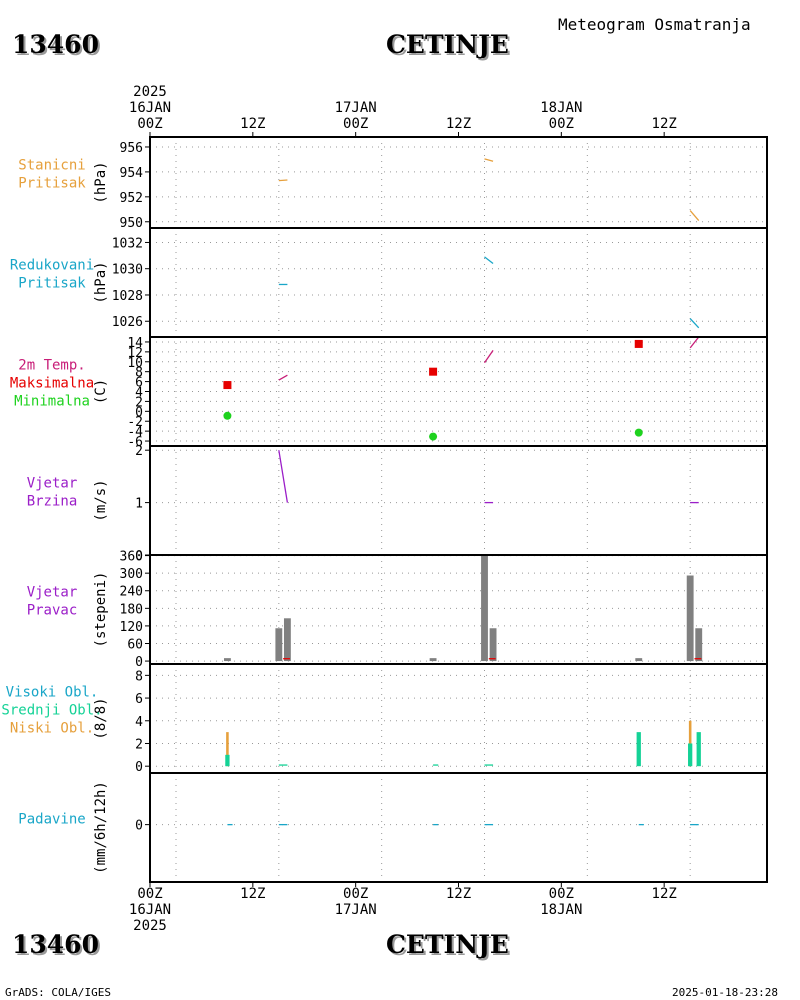 The image size is (800, 1000). Describe the element at coordinates (131, 574) in the screenshot. I see `y-tick-label: 300` at that location.